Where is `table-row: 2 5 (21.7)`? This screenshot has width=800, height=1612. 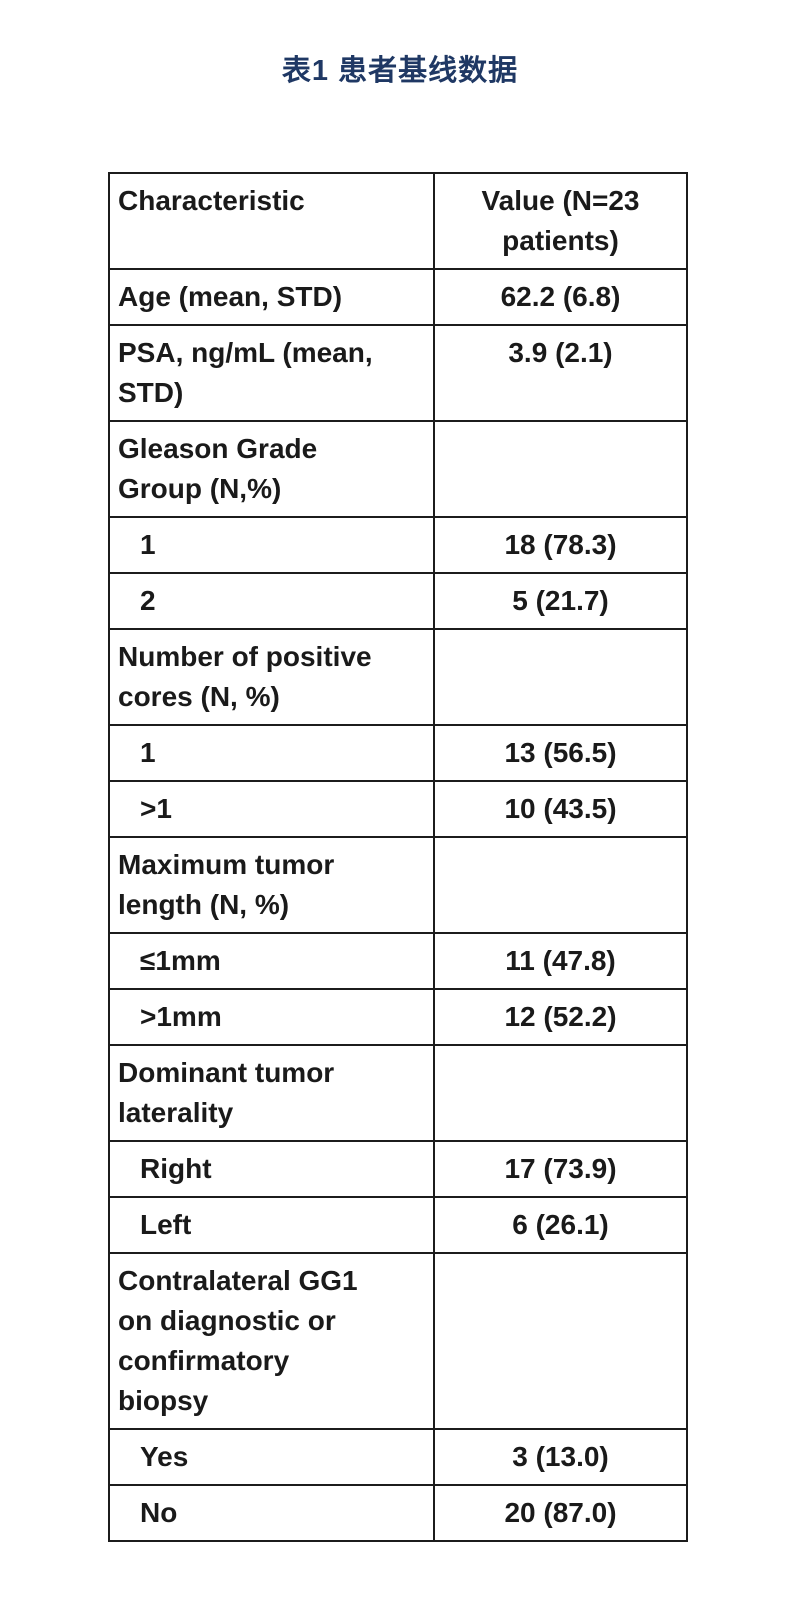 table-row: 2 5 (21.7) is located at coordinates (398, 601).